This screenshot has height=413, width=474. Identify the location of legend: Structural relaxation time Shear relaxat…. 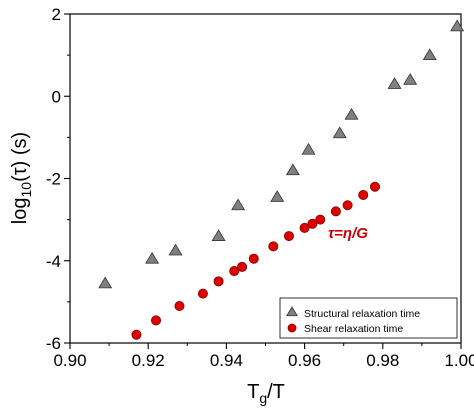
(368, 318).